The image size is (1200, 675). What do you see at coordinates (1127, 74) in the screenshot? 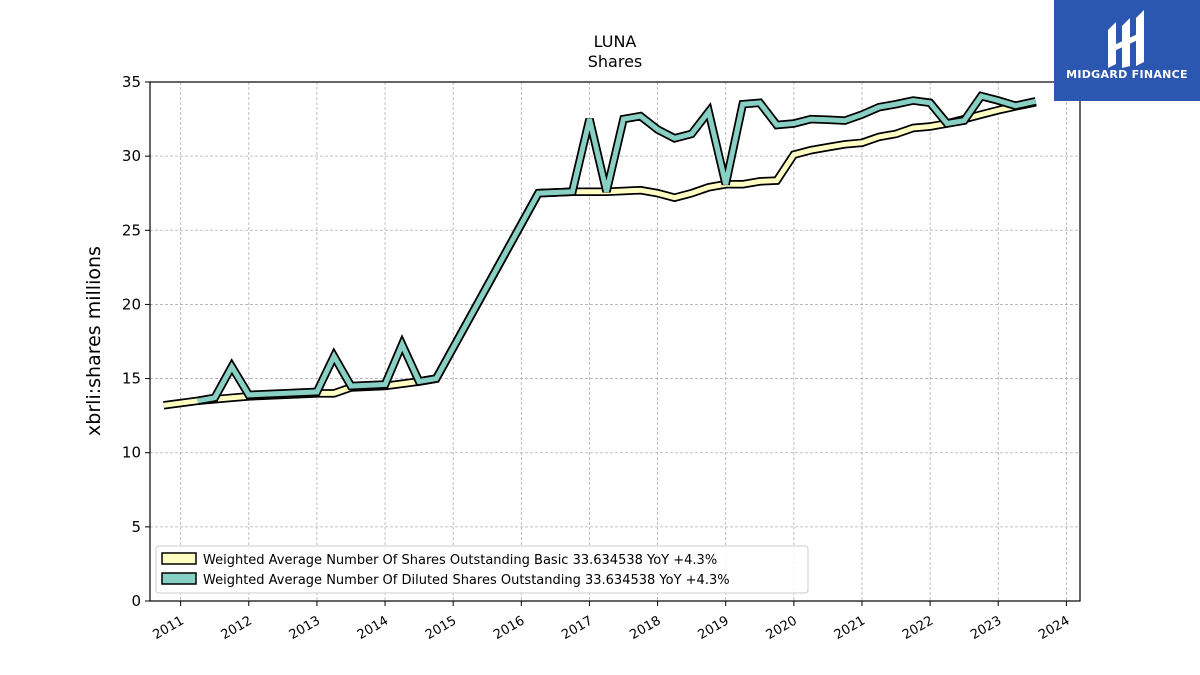
I see `logo-text: MIDGARD FINANCE` at bounding box center [1127, 74].